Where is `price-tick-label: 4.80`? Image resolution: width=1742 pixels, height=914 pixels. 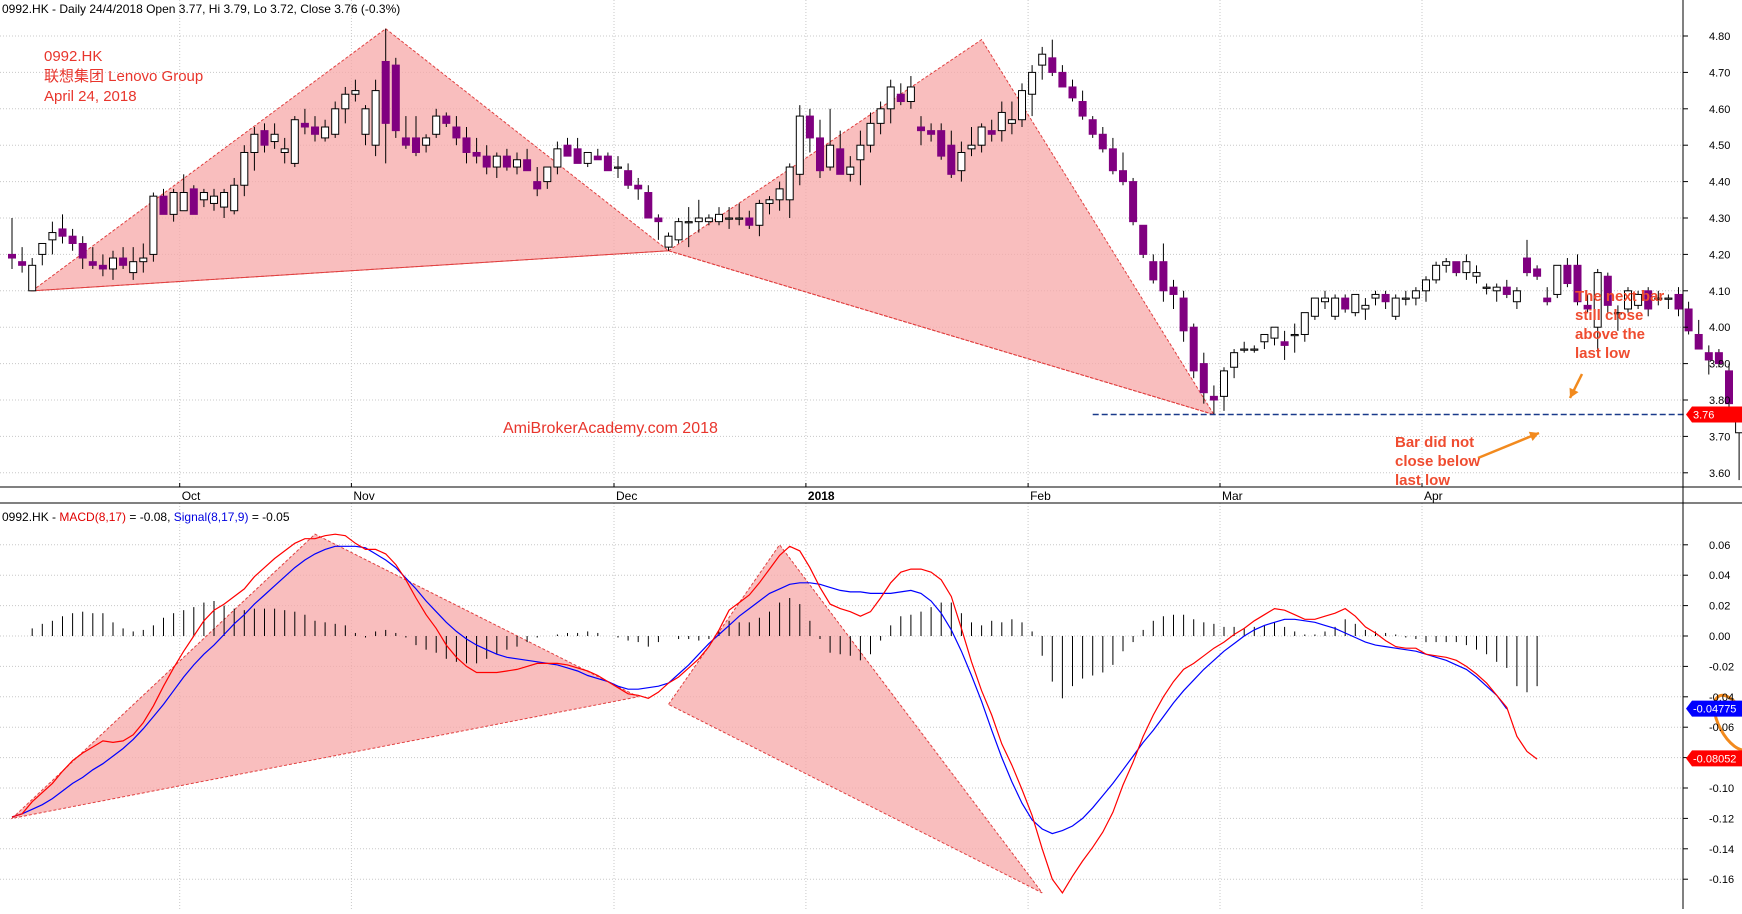 price-tick-label: 4.80 is located at coordinates (1719, 37).